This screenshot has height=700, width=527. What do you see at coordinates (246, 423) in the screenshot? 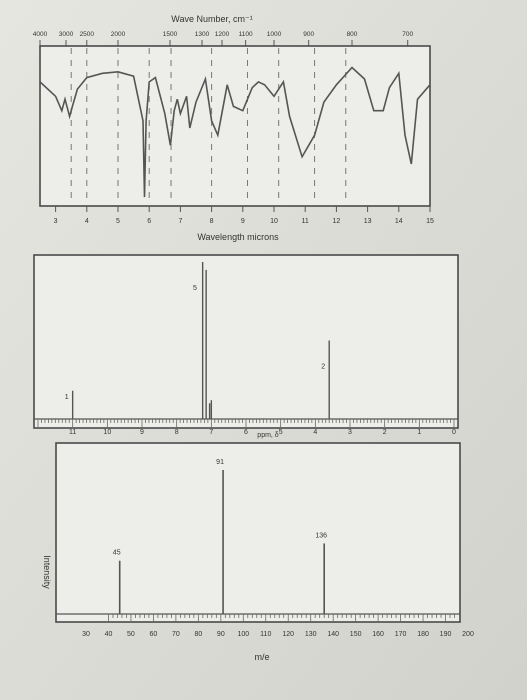
I see `nmr-minor-ticks` at bounding box center [246, 423].